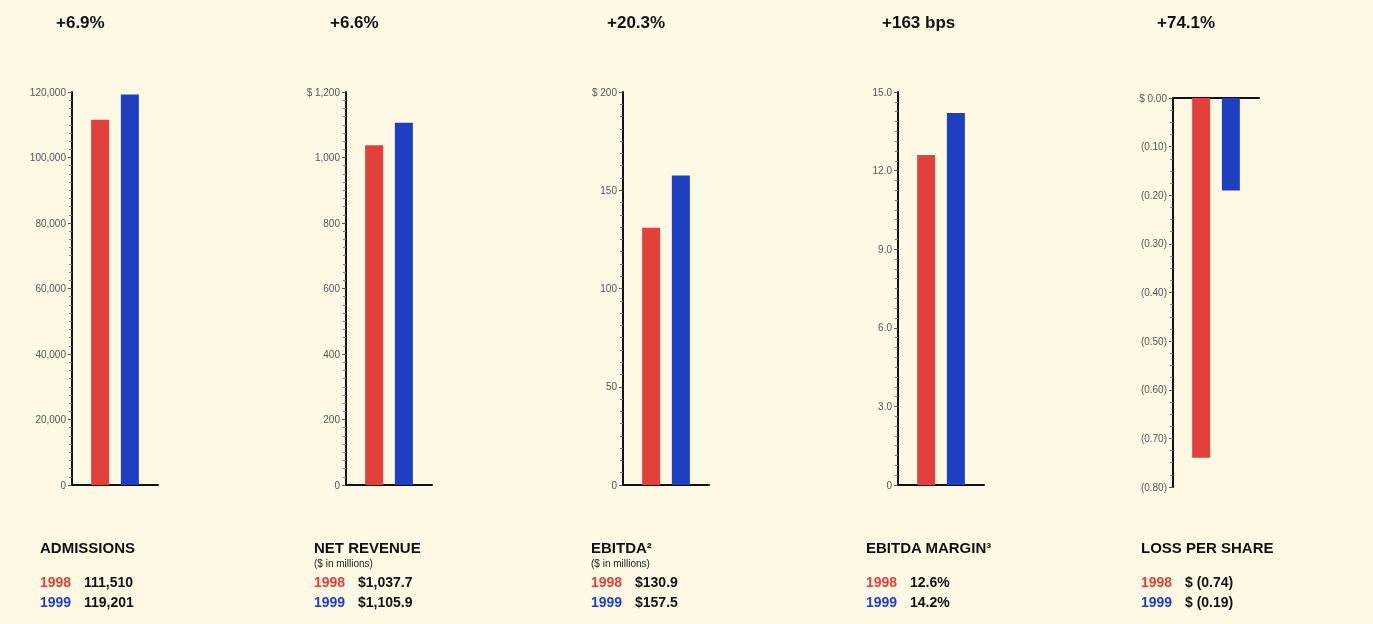 This screenshot has height=624, width=1373. I want to click on text: 111,510, so click(109, 582).